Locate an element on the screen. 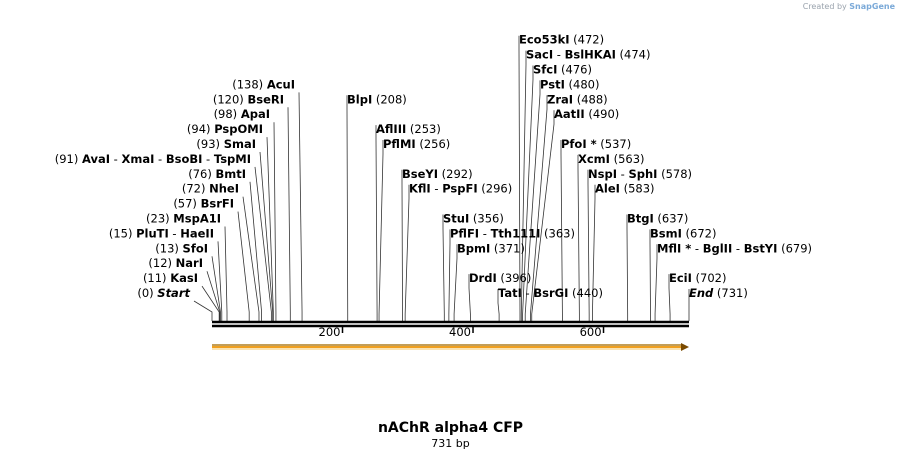  enzyme-name: End is located at coordinates (701, 293).